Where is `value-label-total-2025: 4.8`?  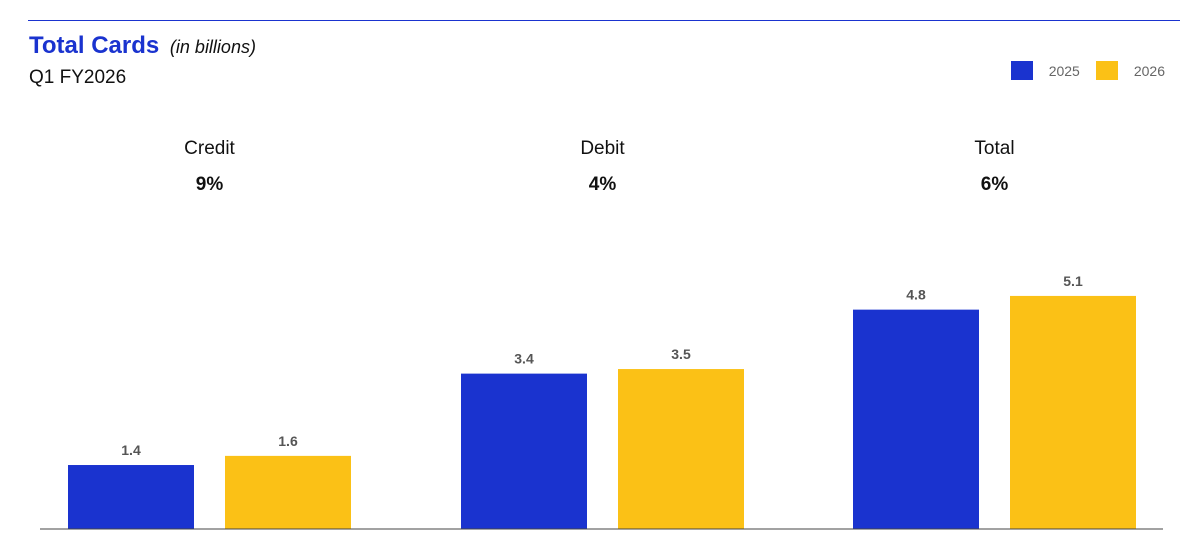
value-label-total-2025: 4.8 is located at coordinates (916, 295).